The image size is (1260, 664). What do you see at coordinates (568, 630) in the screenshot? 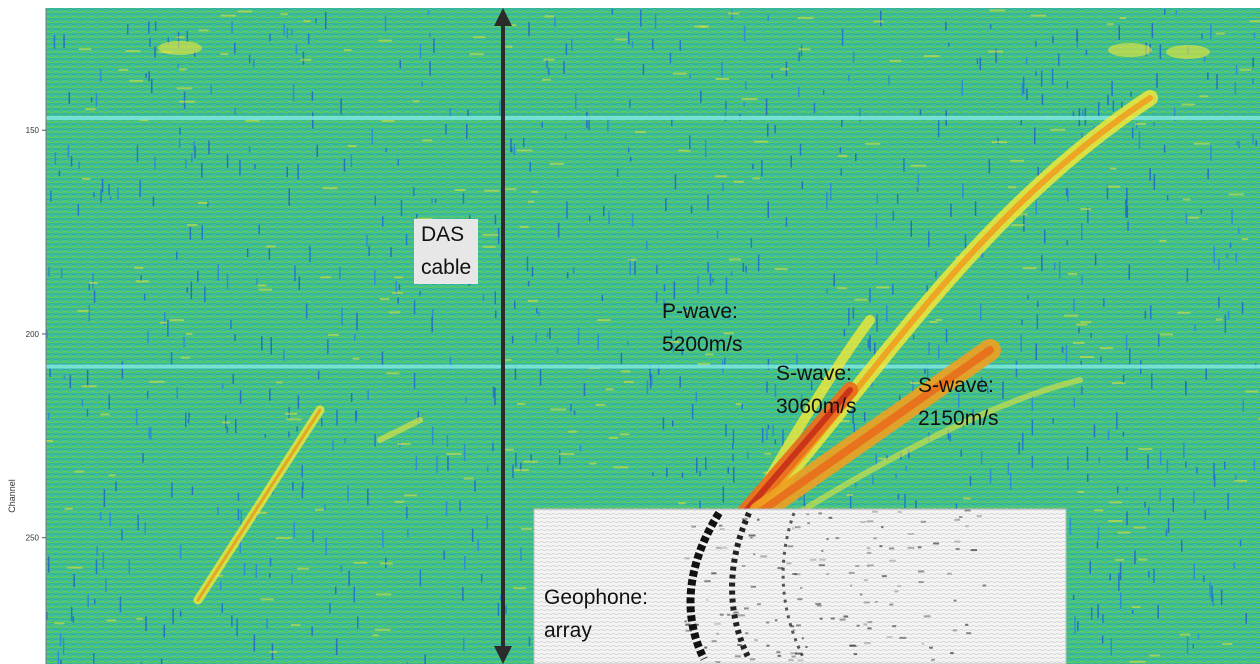
I see `annotation-geophone-line2: array` at bounding box center [568, 630].